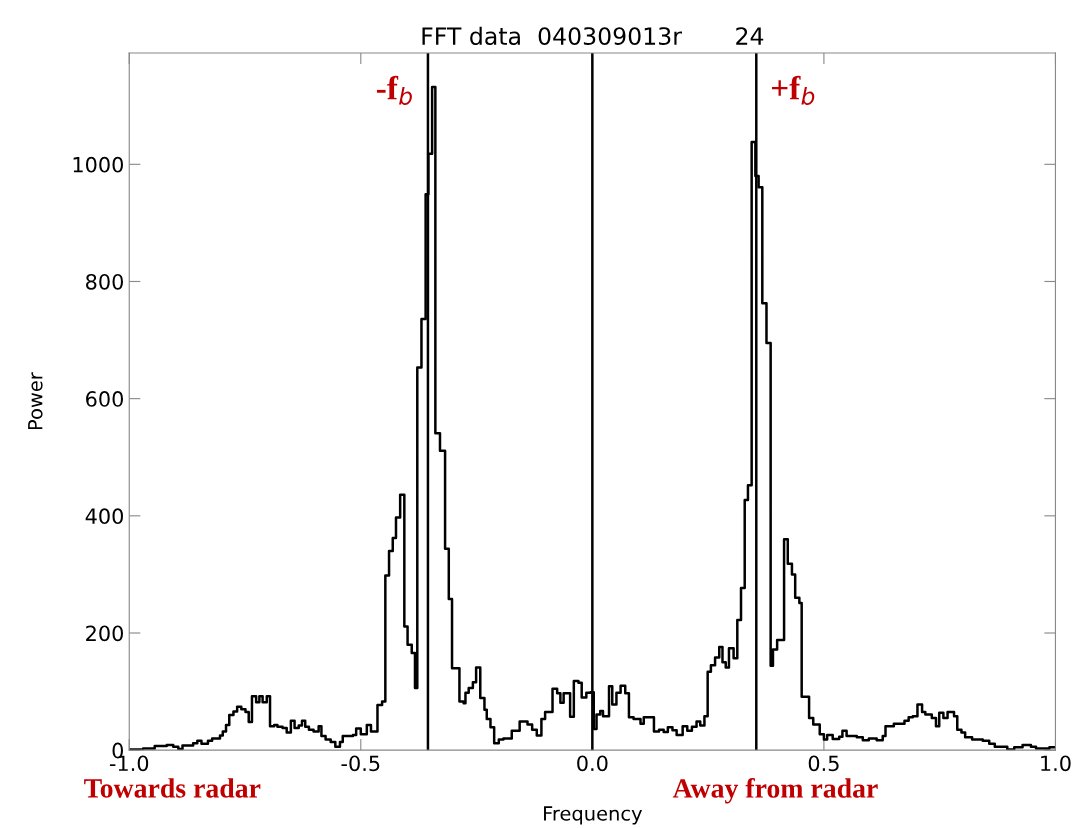  Describe the element at coordinates (592, 763) in the screenshot. I see `x-tick-label: 0.0` at that location.